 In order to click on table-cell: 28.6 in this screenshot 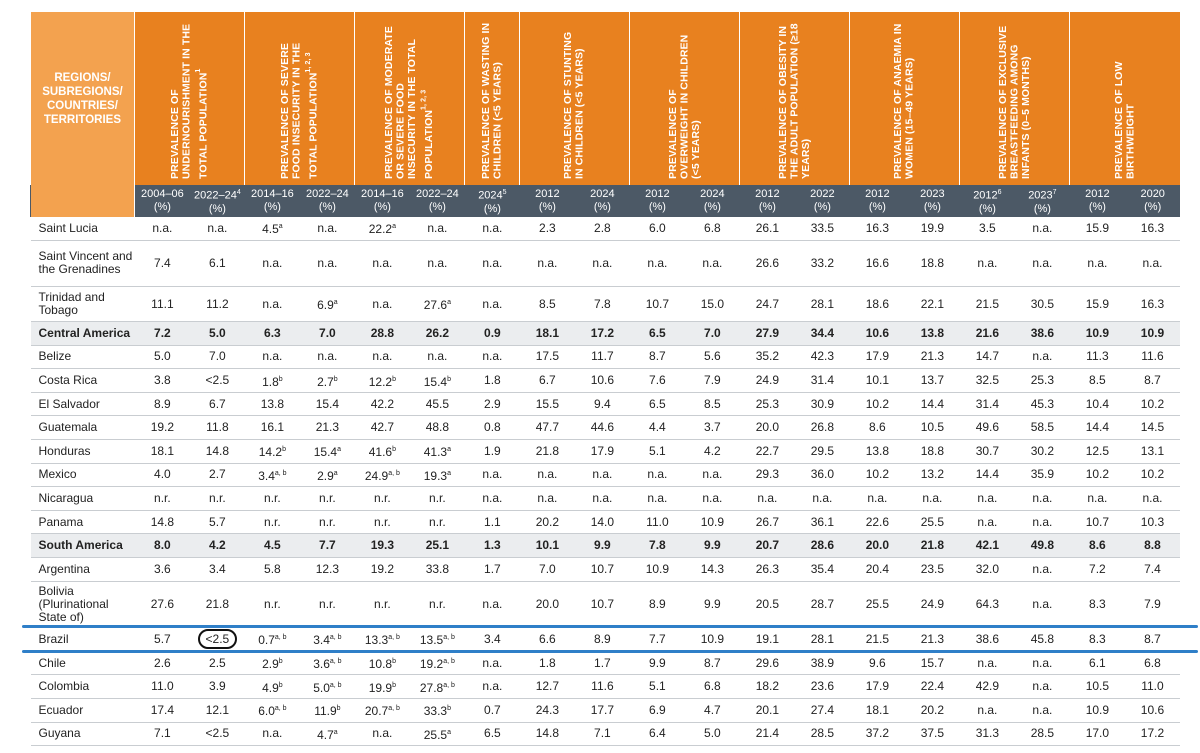, I will do `click(822, 546)`.